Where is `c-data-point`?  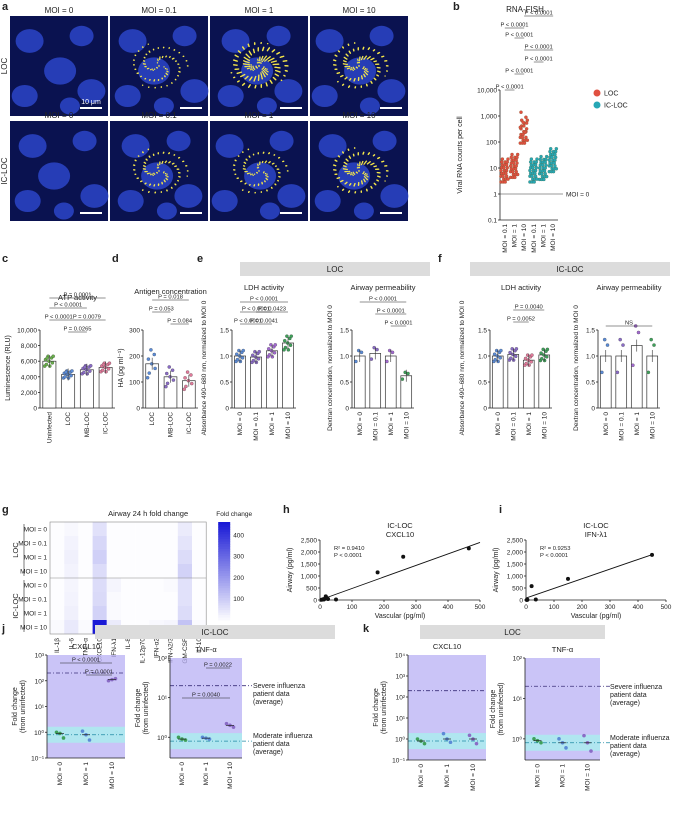
c-data-point is located at coordinates (86, 370).